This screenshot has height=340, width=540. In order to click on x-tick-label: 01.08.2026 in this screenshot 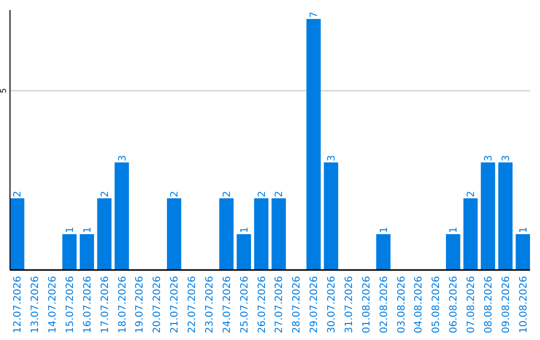, I will do `click(366, 305)`.